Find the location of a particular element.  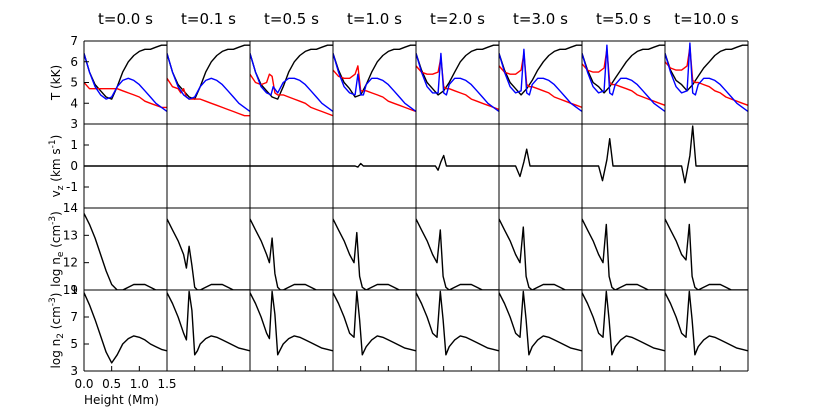

ytick-label-vz-0: -1 is located at coordinates (72, 187).